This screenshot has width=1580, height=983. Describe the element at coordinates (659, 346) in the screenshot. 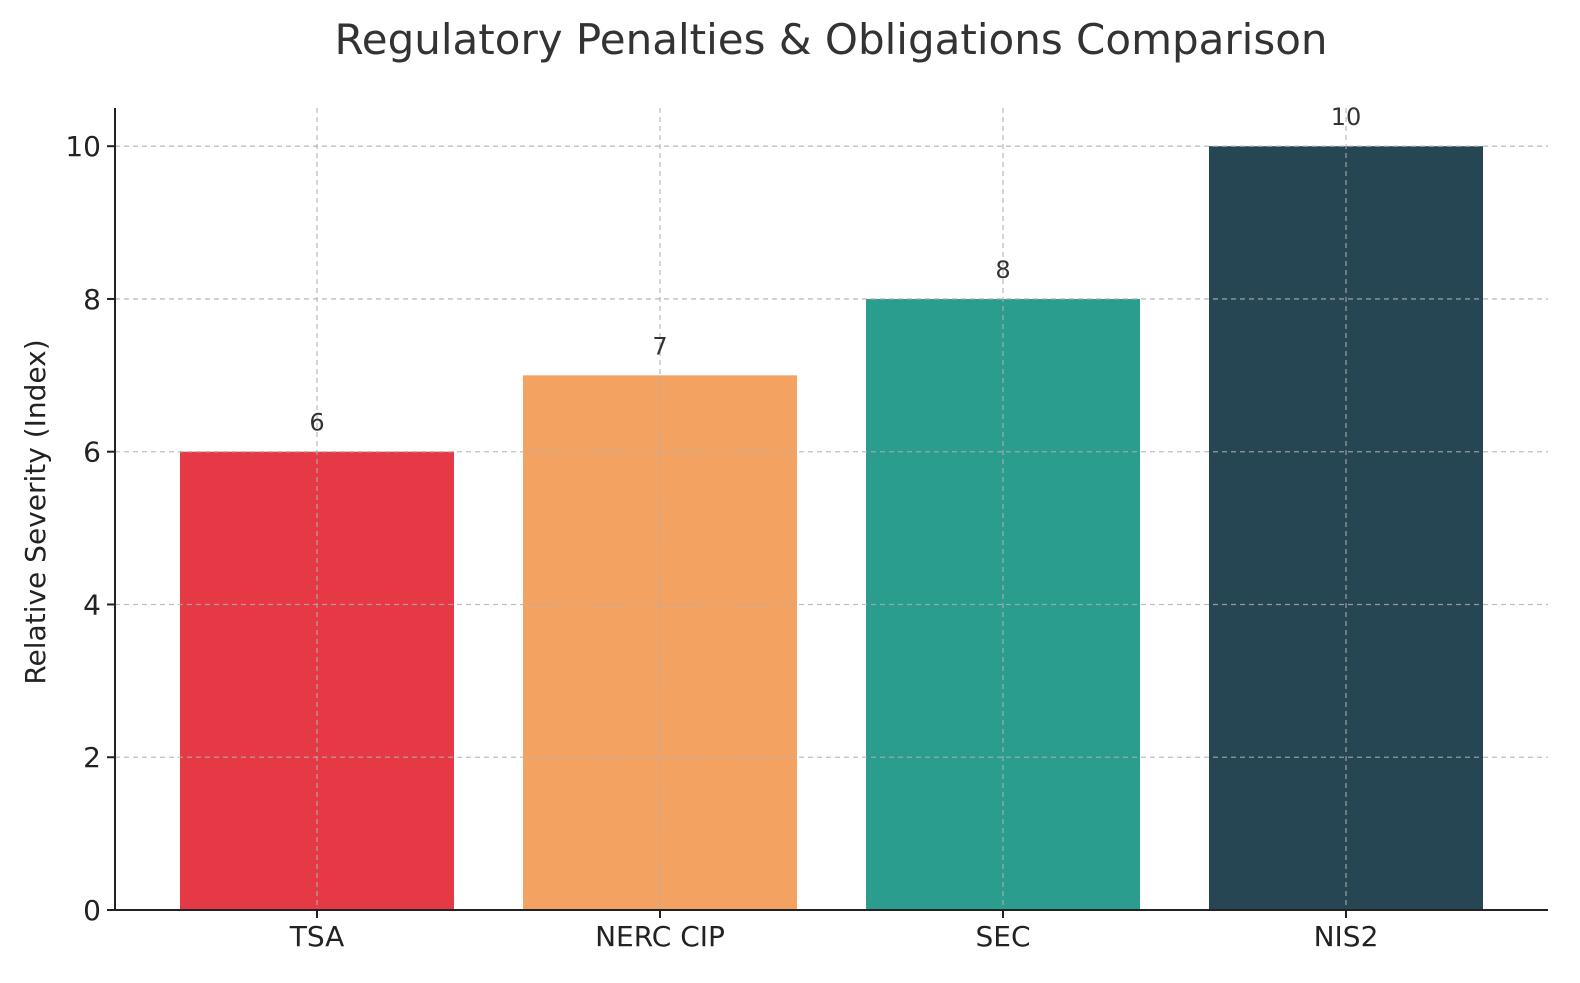

I see `data-label-nerc-cip: 7` at that location.